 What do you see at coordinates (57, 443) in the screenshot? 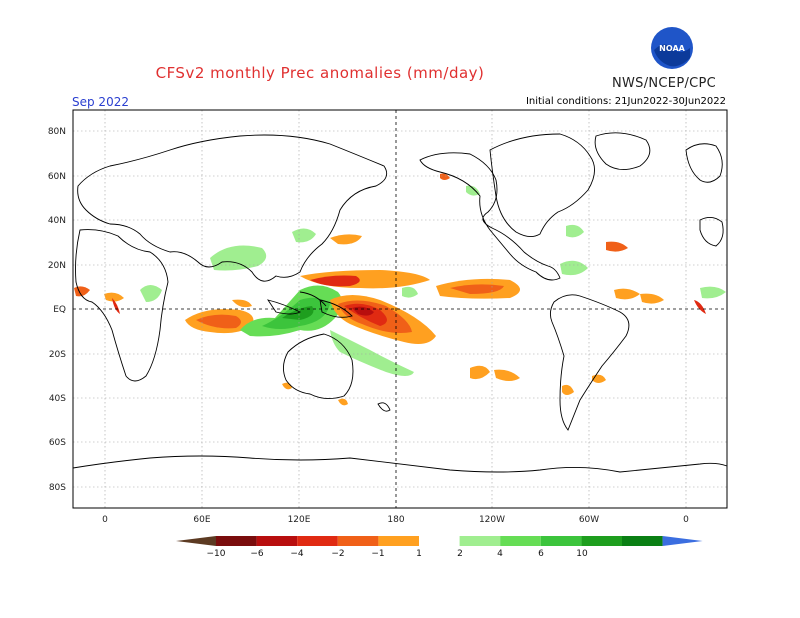
I see `lat-label: 60S` at bounding box center [57, 443].